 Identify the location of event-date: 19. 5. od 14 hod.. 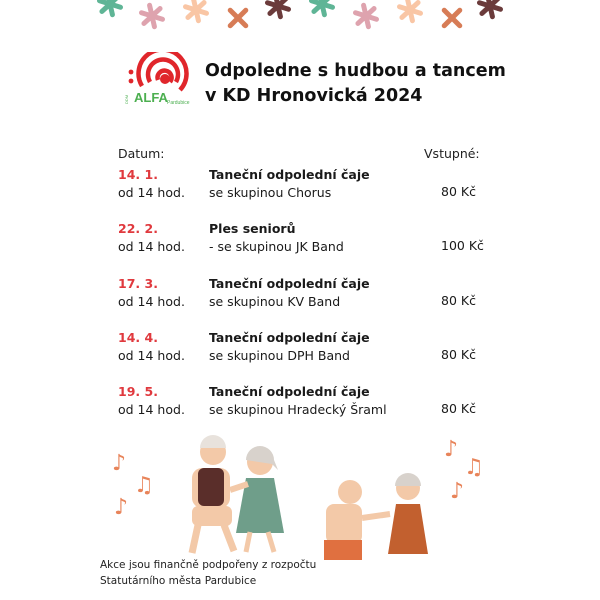
(151, 401).